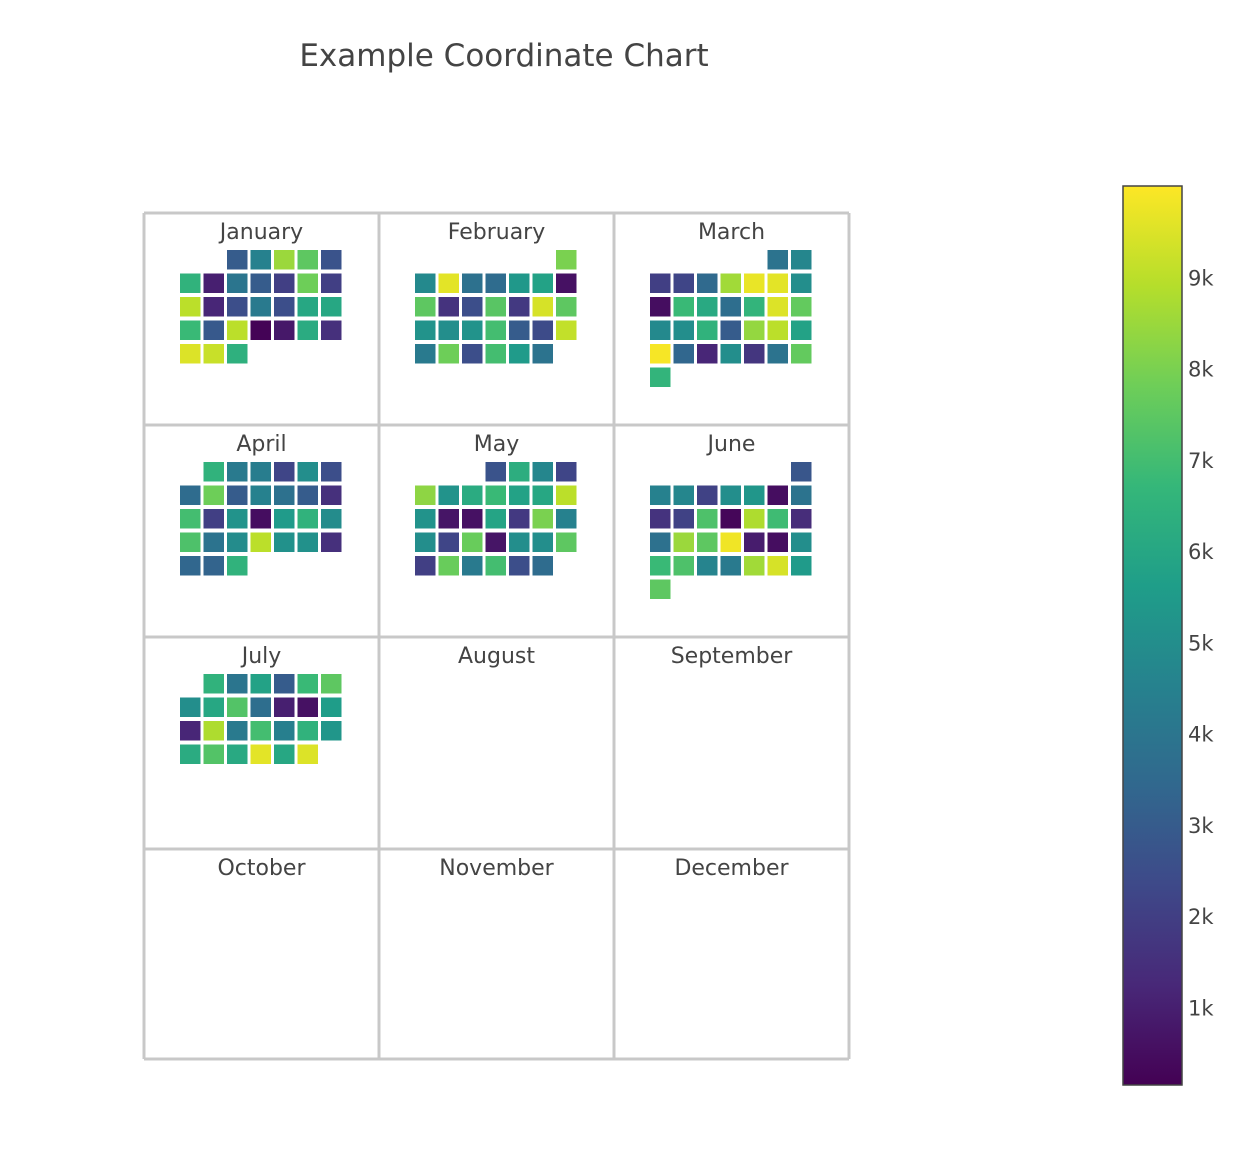  I want to click on month-label: November, so click(496, 868).